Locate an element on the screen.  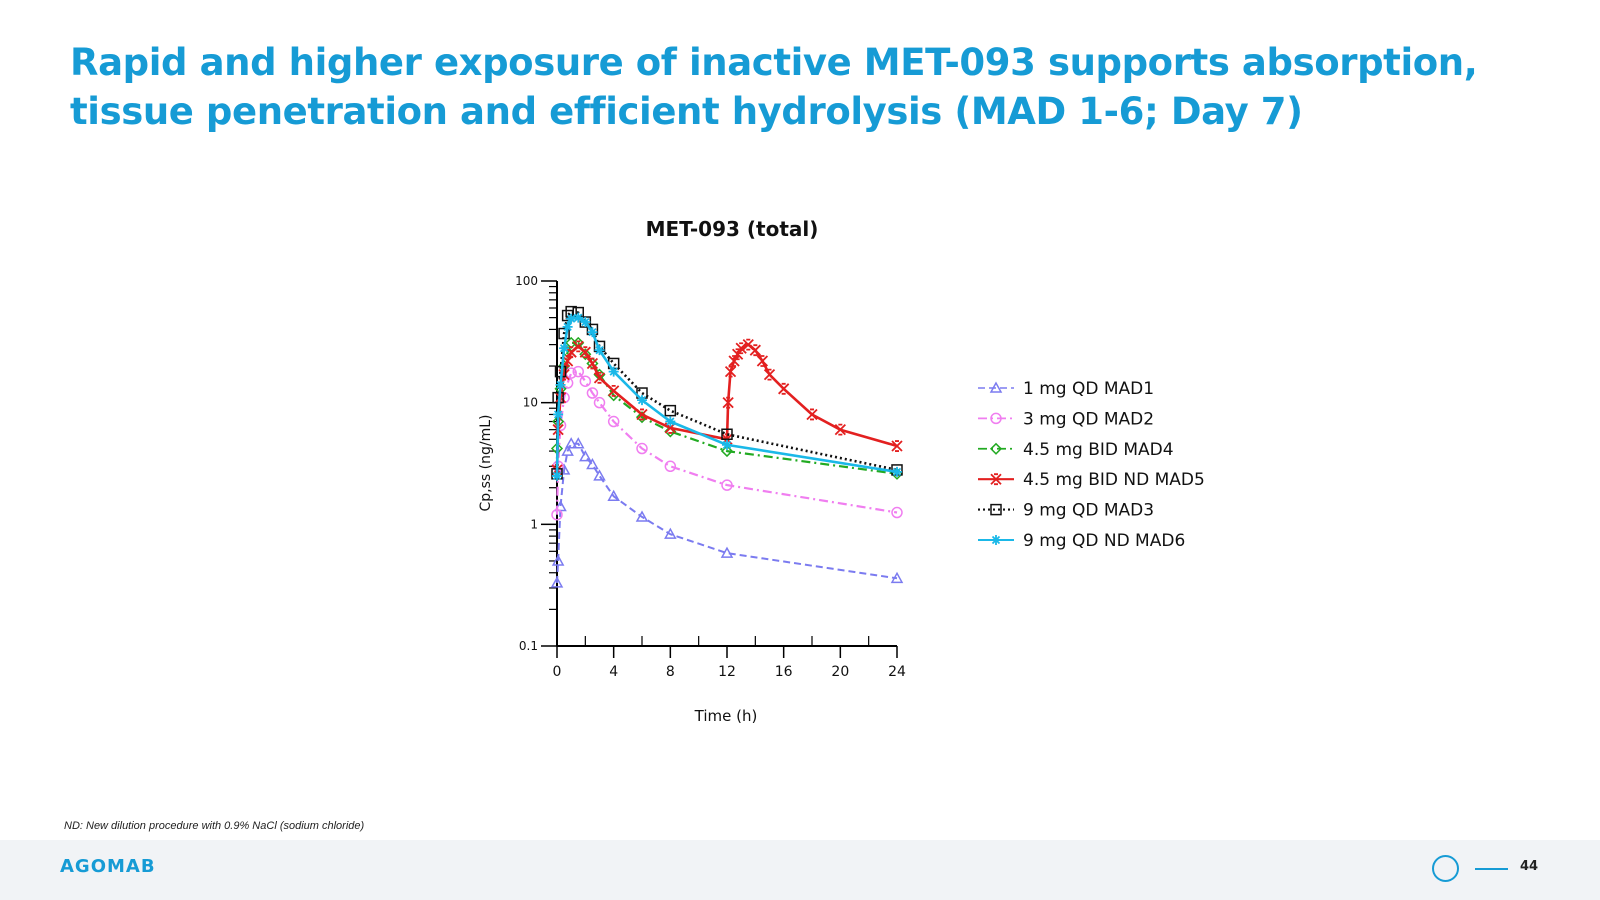
x-tick-label: 24 is located at coordinates (897, 672).